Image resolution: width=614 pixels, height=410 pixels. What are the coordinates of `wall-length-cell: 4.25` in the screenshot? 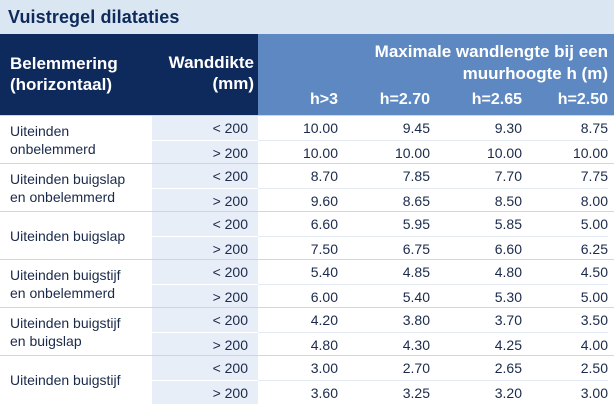 It's located at (476, 344).